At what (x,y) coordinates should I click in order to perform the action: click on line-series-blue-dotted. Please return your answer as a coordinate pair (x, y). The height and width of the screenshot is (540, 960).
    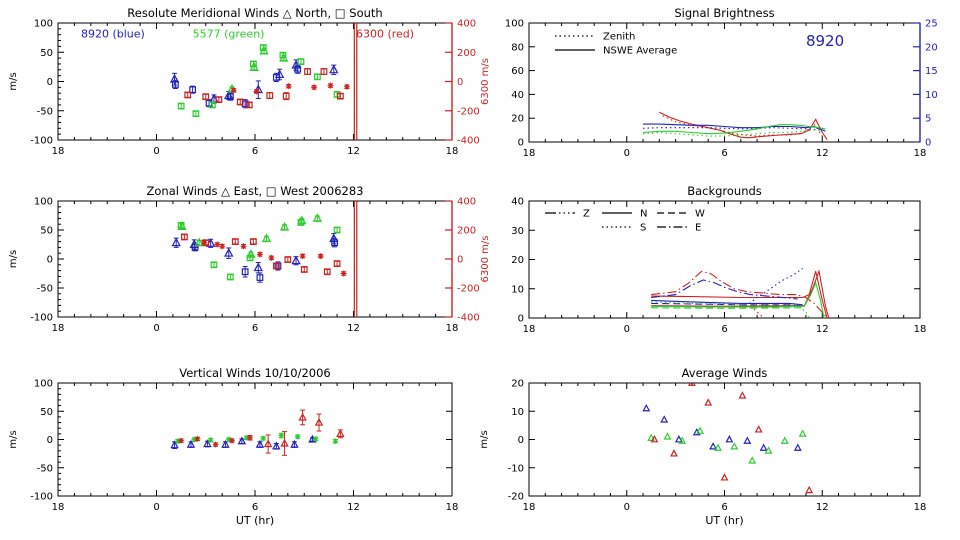
    Looking at the image, I should click on (774, 287).